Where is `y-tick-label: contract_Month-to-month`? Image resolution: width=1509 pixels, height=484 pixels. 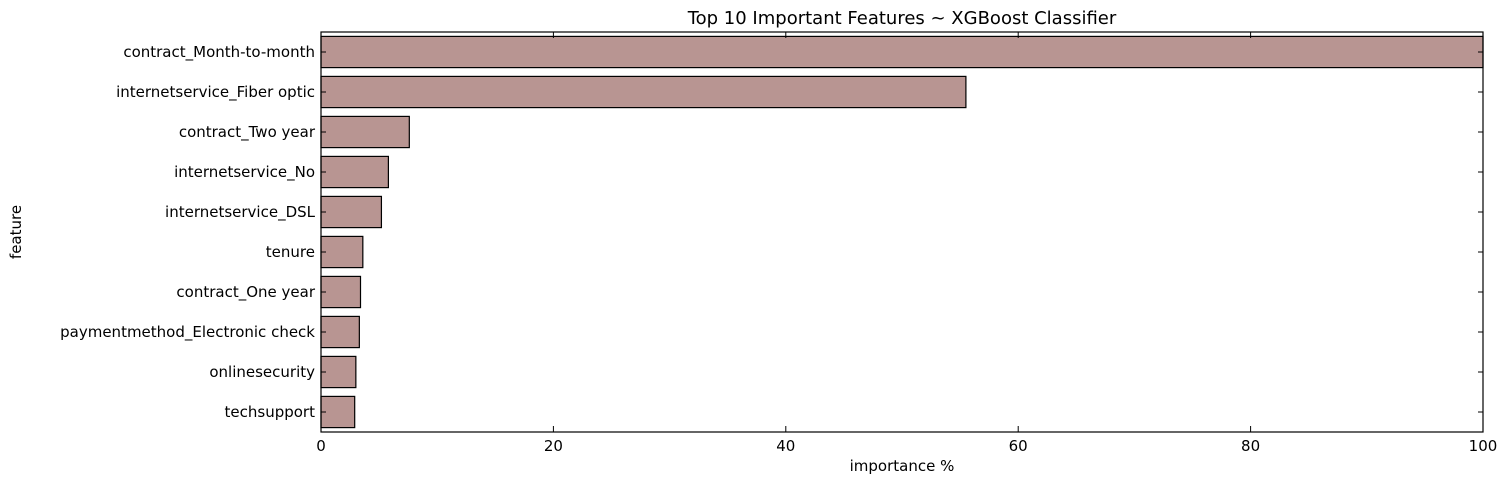 y-tick-label: contract_Month-to-month is located at coordinates (219, 52).